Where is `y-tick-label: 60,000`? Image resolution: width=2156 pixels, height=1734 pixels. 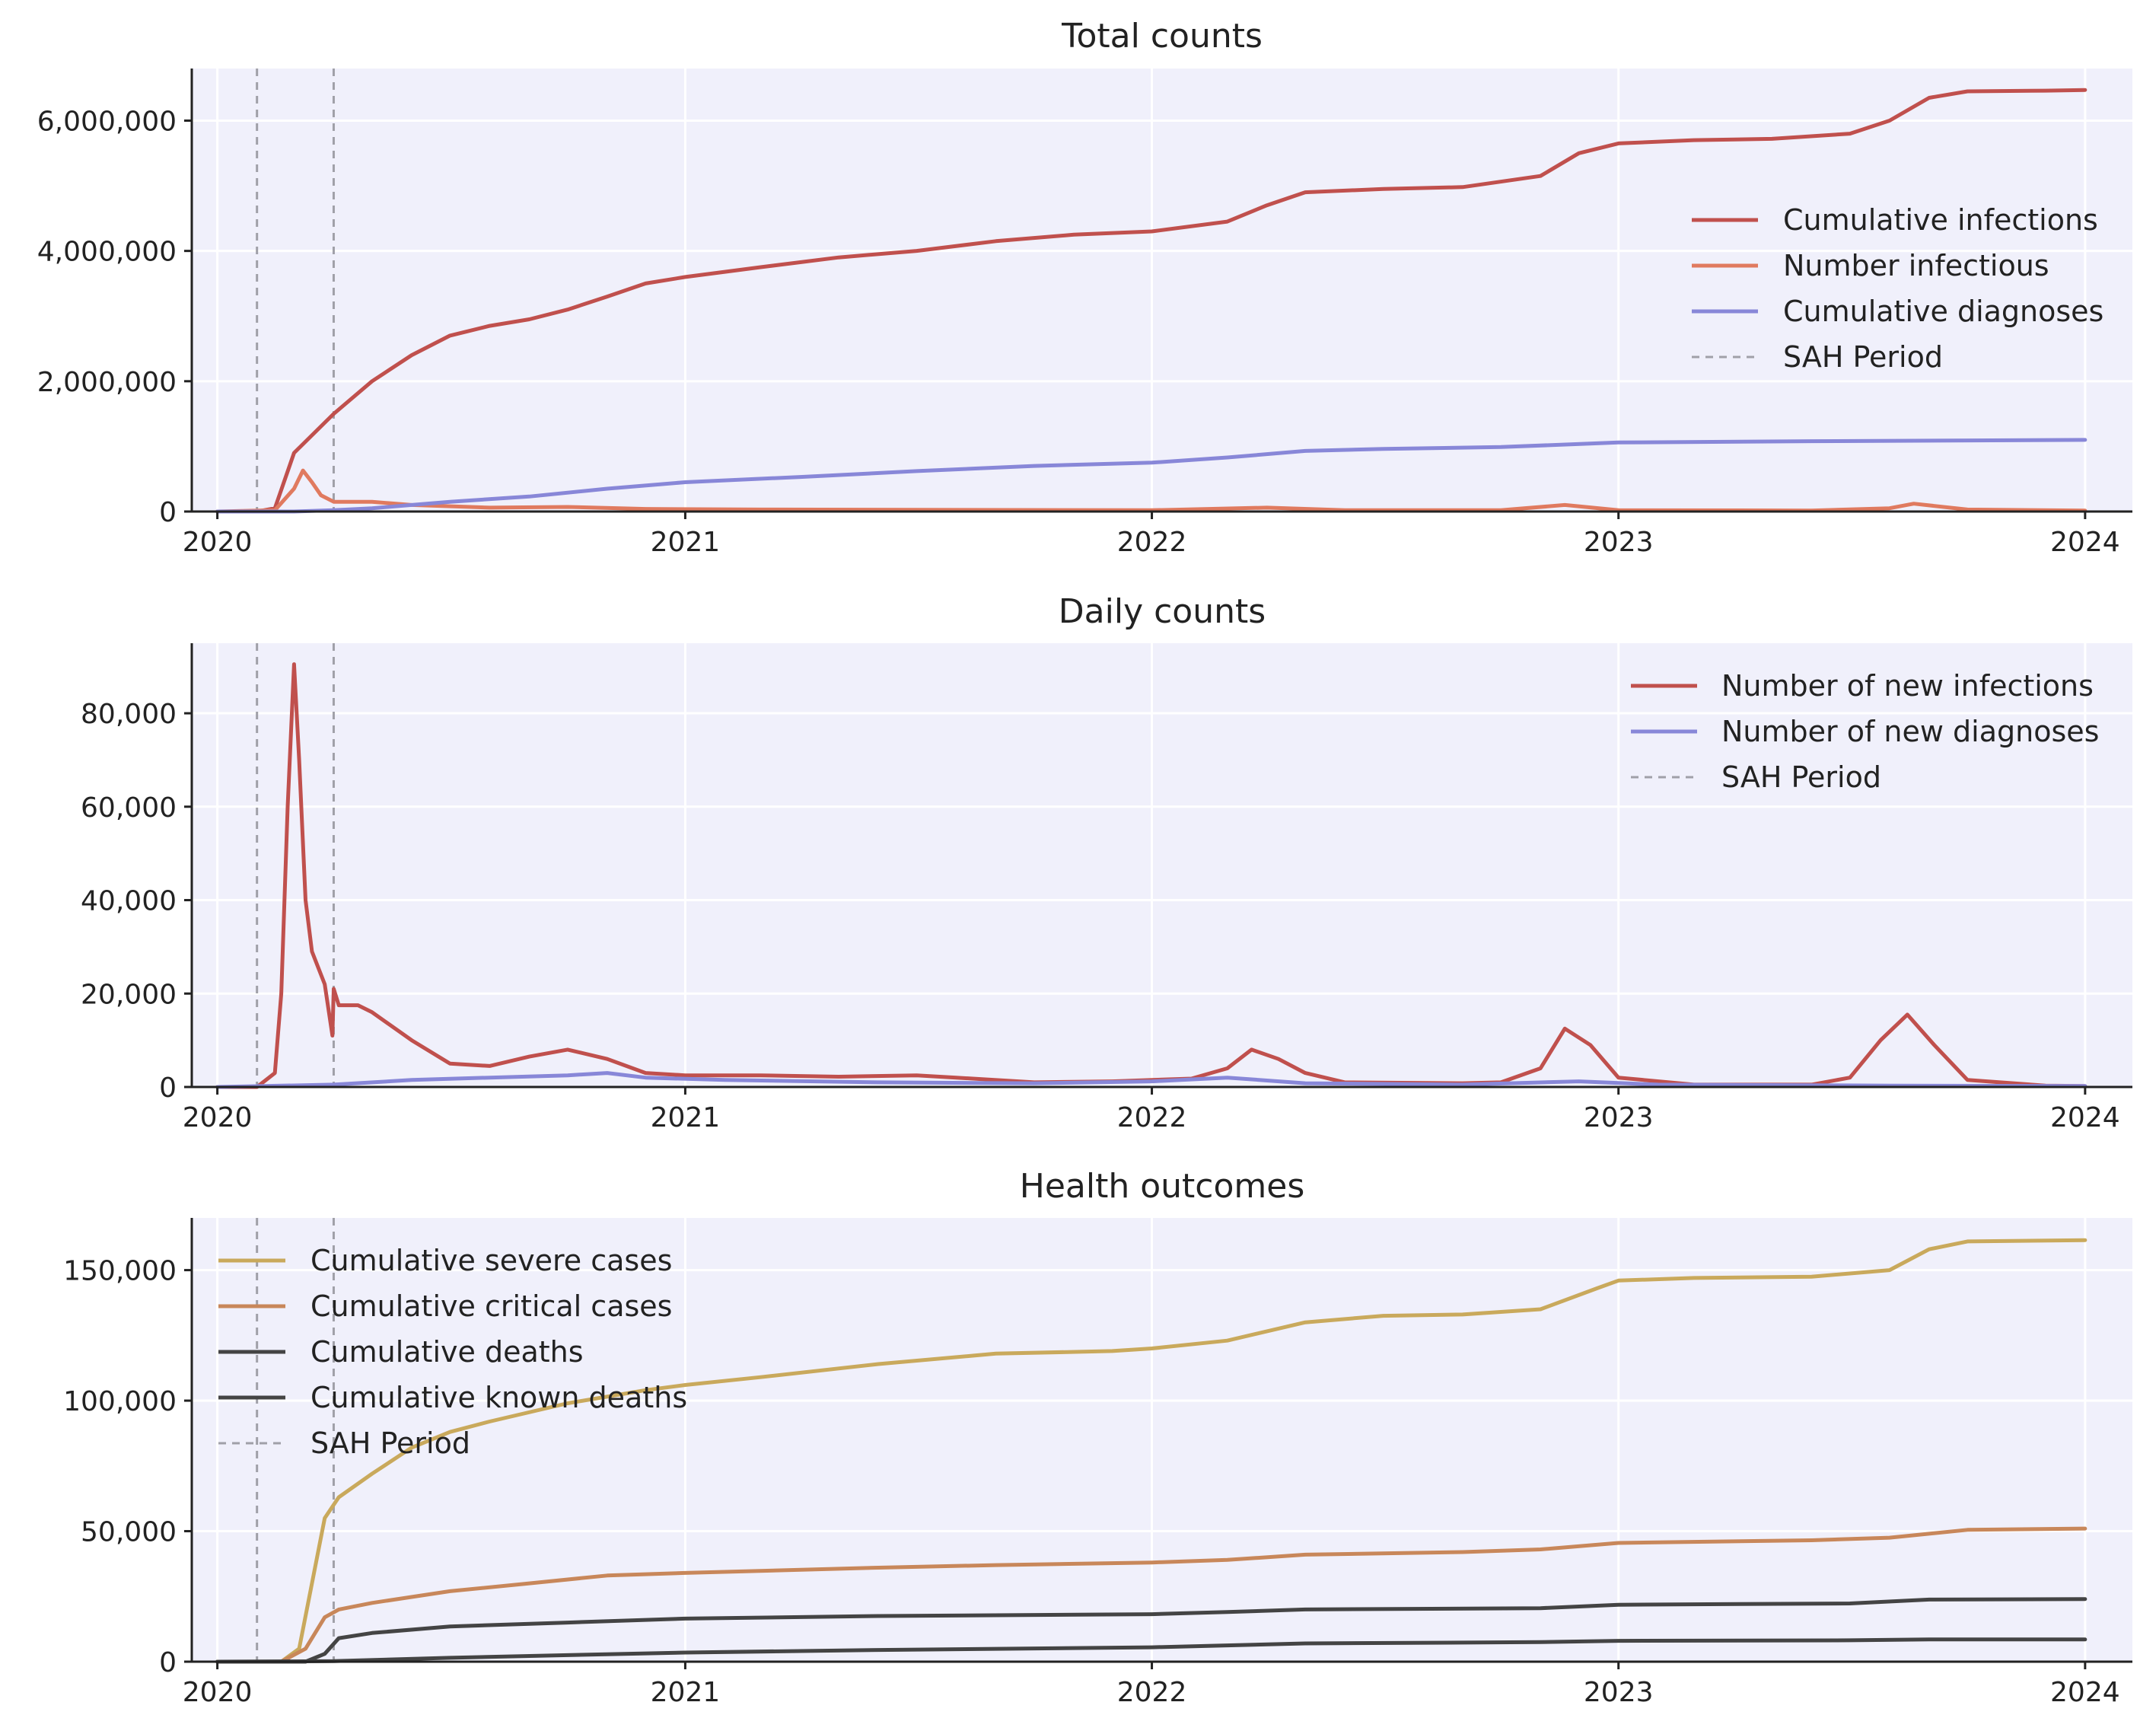
y-tick-label: 60,000 is located at coordinates (129, 808).